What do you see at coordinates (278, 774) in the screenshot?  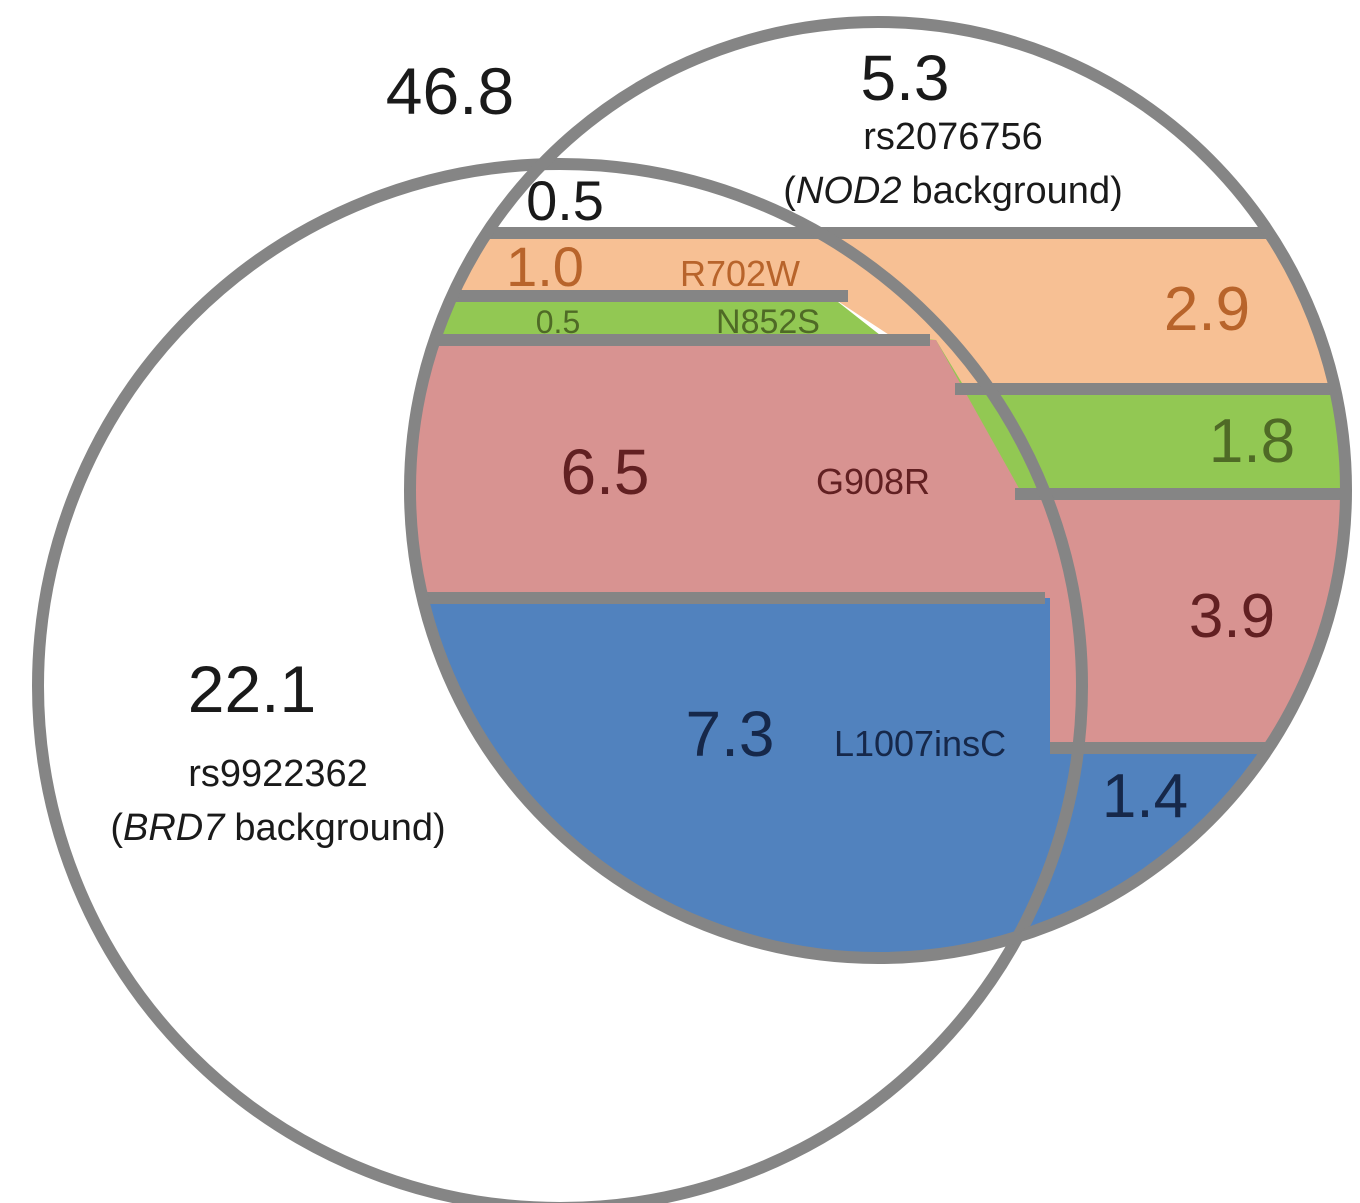 I see `brd7-snp-label: rs9922362` at bounding box center [278, 774].